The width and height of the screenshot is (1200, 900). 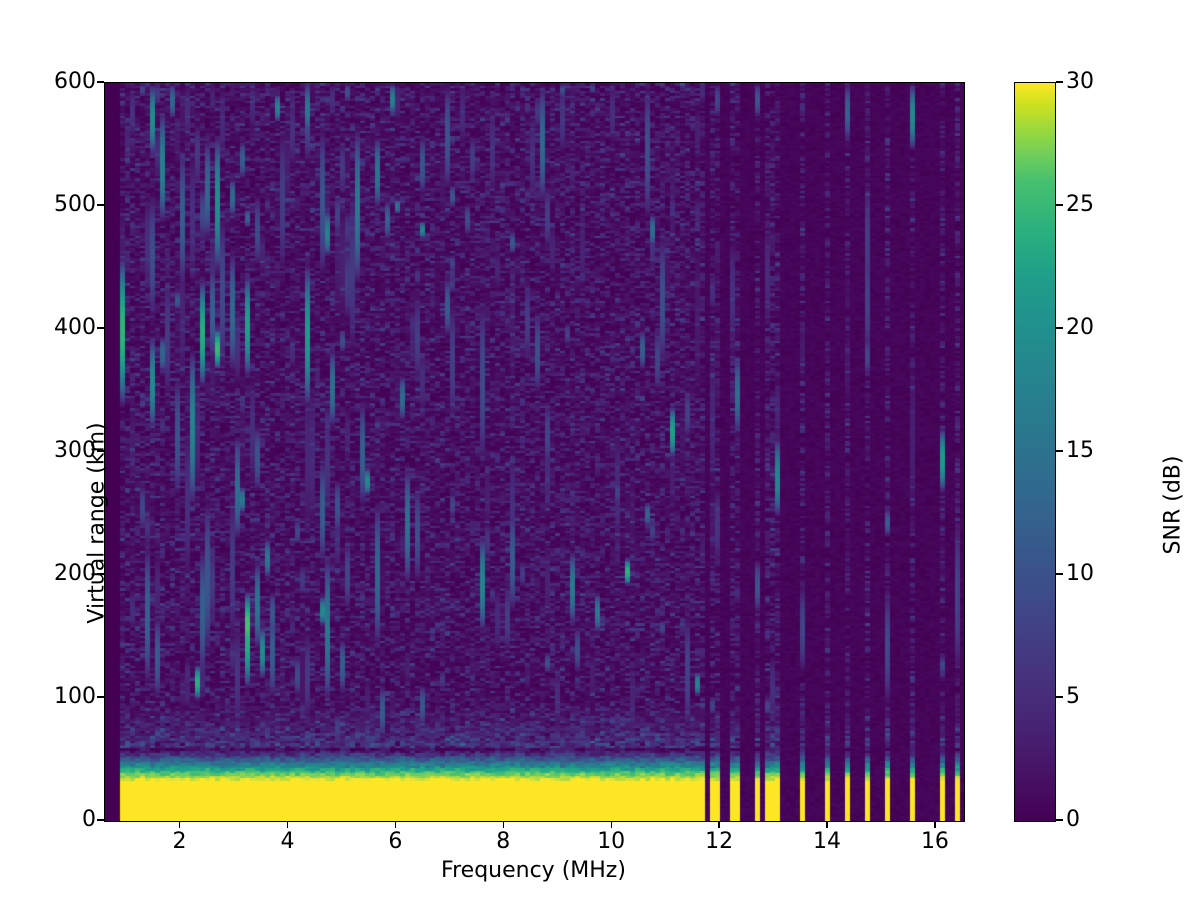 What do you see at coordinates (75, 450) in the screenshot?
I see `y-tick-label: 300` at bounding box center [75, 450].